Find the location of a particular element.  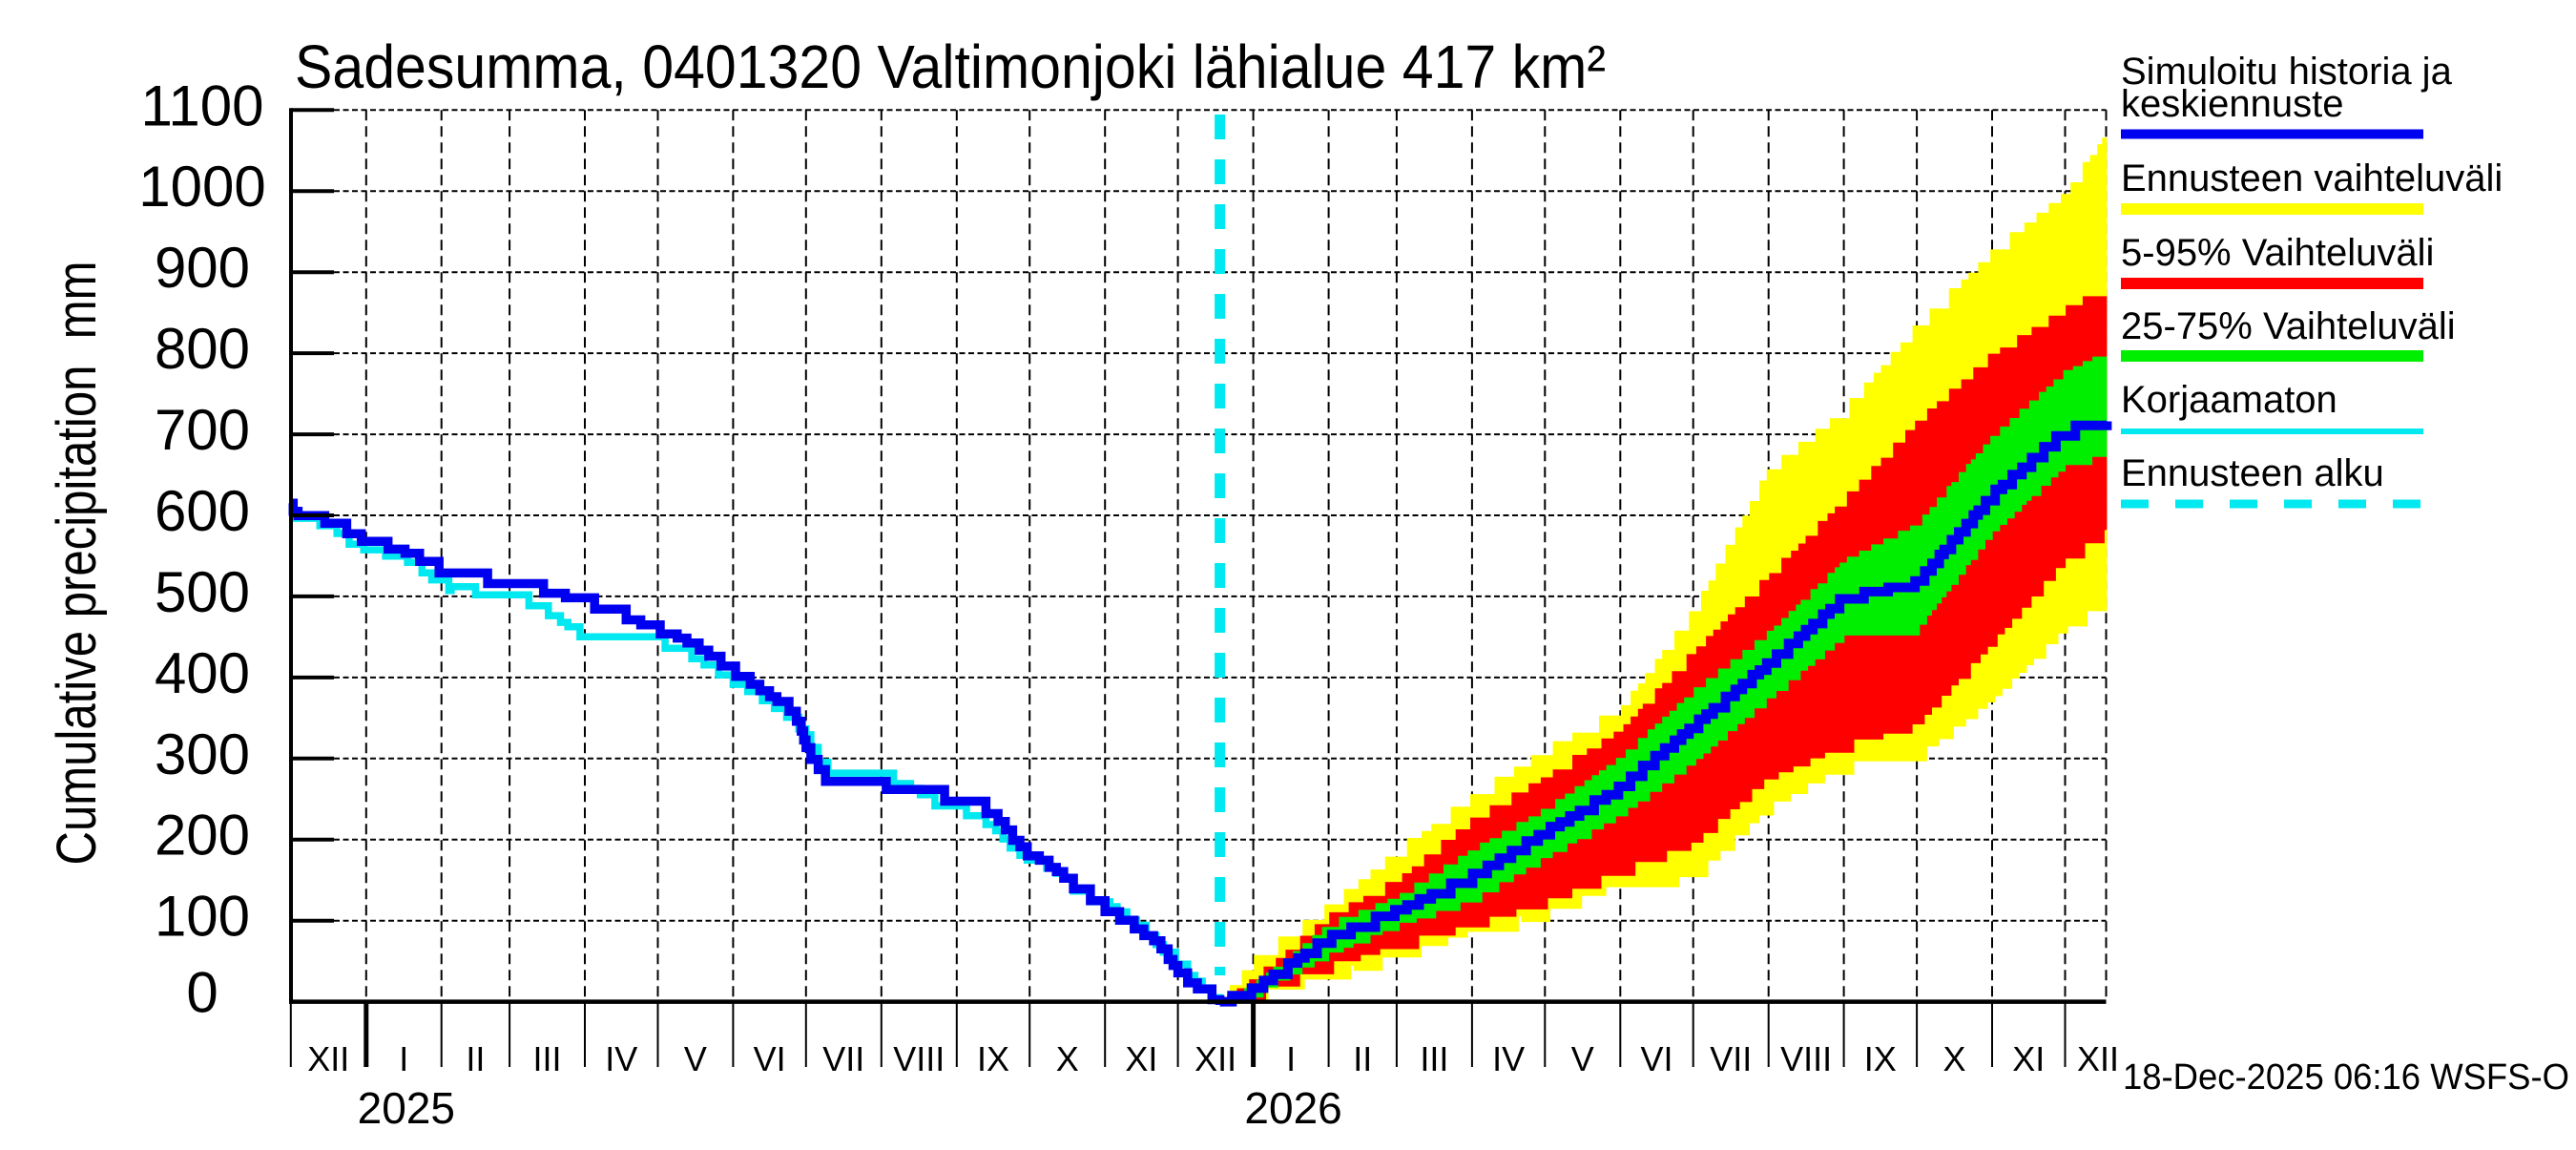

svg-text: 800 is located at coordinates (202, 349).